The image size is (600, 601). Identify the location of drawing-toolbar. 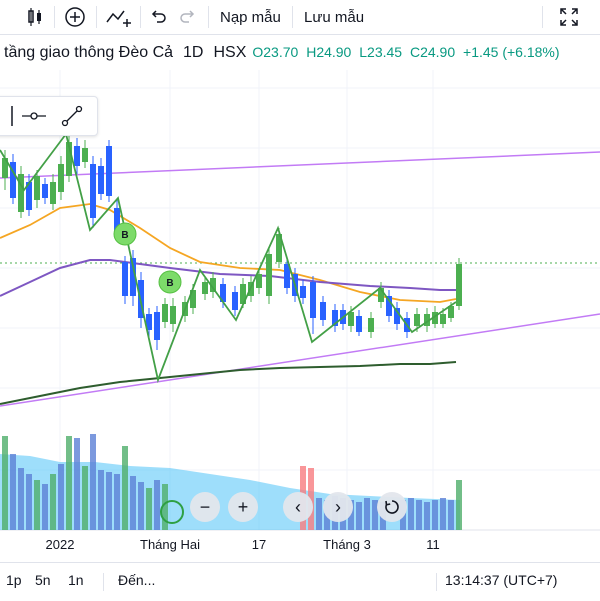
(49, 116).